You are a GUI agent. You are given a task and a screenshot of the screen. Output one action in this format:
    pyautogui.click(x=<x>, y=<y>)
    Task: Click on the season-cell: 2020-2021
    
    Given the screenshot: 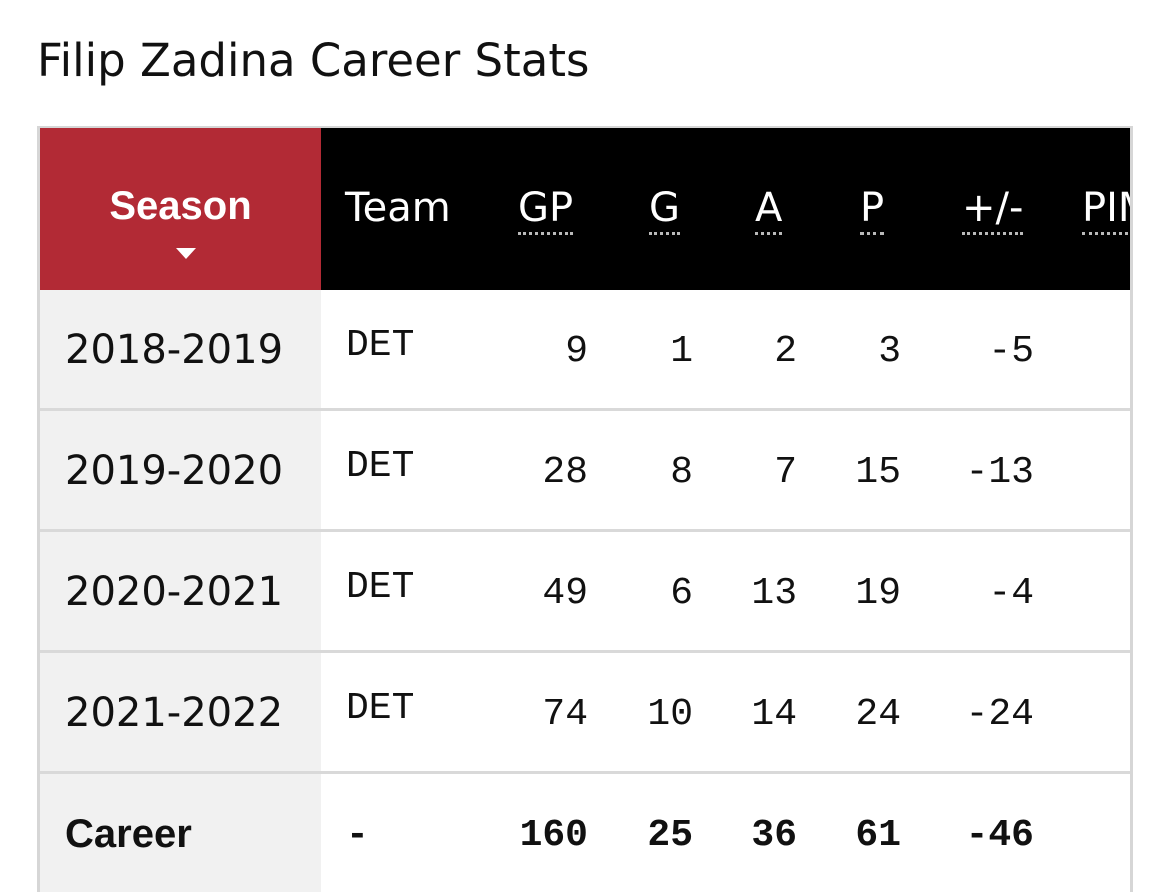 What is the action you would take?
    pyautogui.click(x=180, y=591)
    